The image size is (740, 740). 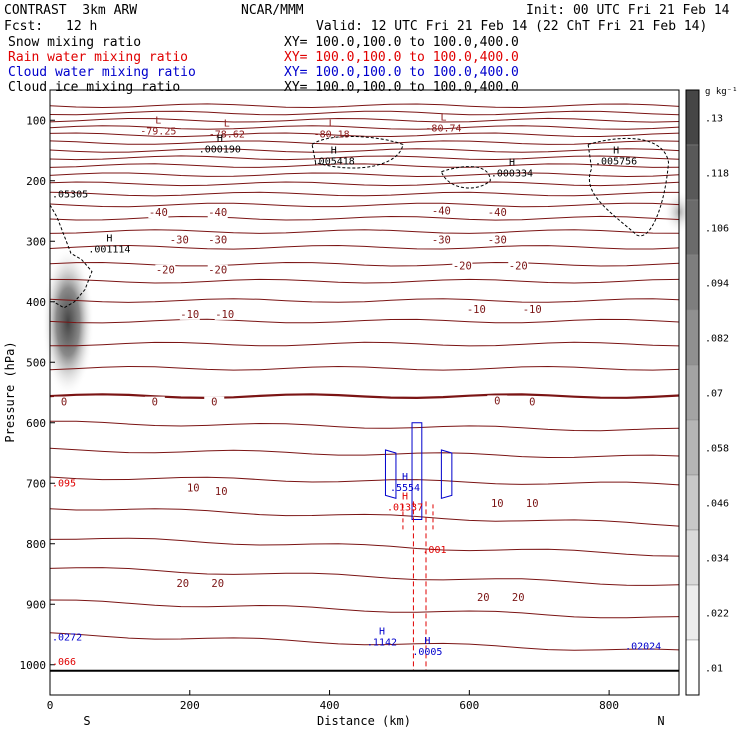 I want to click on y-tick-label: 200, so click(x=36, y=181).